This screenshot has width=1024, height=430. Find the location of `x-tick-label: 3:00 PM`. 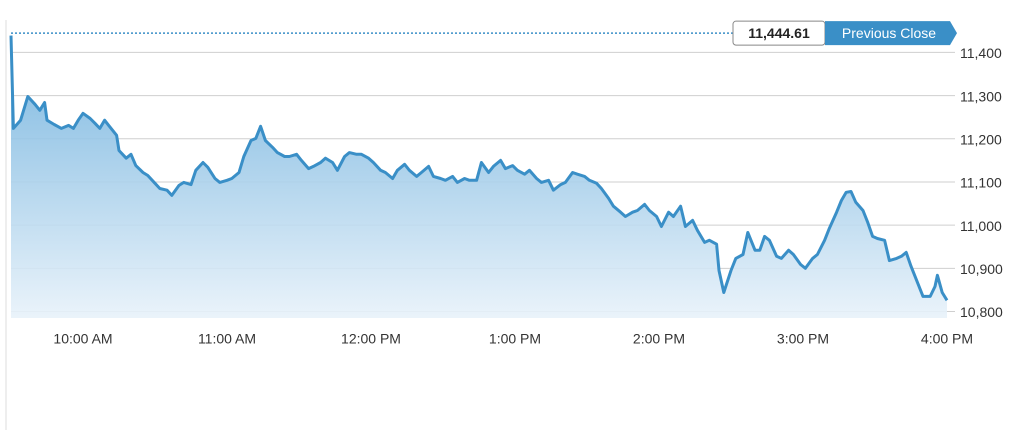

x-tick-label: 3:00 PM is located at coordinates (803, 339).